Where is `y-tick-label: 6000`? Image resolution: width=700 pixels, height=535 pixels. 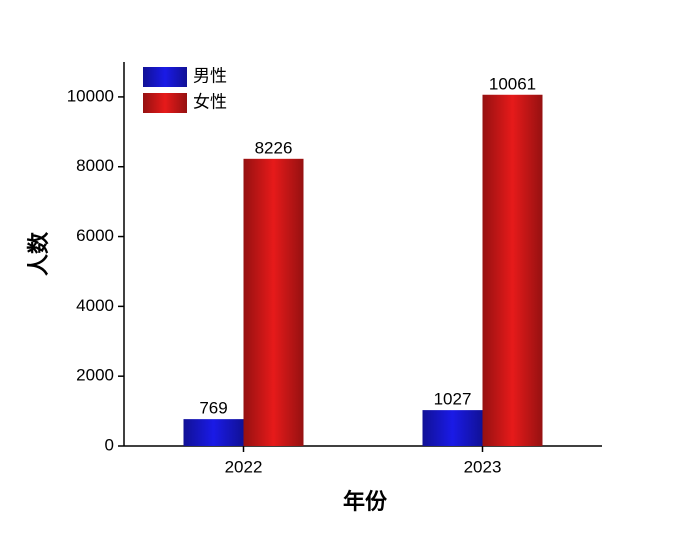
y-tick-label: 6000 is located at coordinates (95, 235).